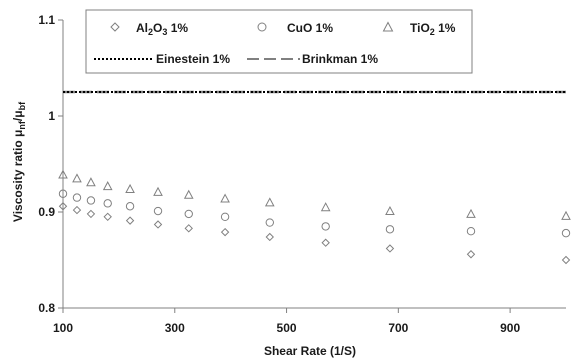 The height and width of the screenshot is (361, 575). What do you see at coordinates (340, 59) in the screenshot?
I see `legend-label-brinkman: Brinkman 1%` at bounding box center [340, 59].